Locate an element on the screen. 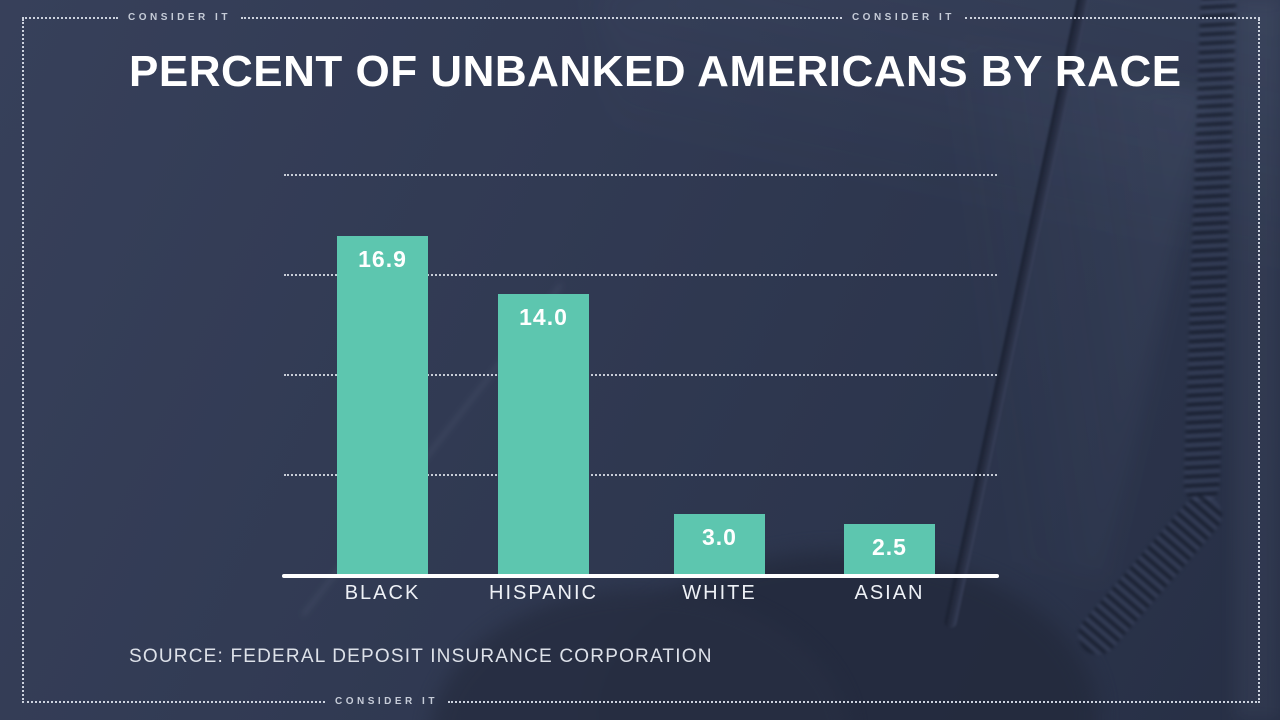 The width and height of the screenshot is (1280, 720). frame-border-left is located at coordinates (23, 361).